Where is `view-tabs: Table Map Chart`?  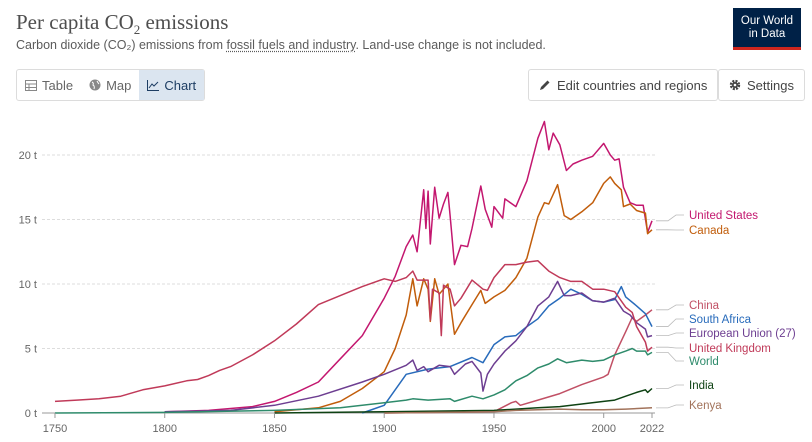 view-tabs: Table Map Chart is located at coordinates (111, 85).